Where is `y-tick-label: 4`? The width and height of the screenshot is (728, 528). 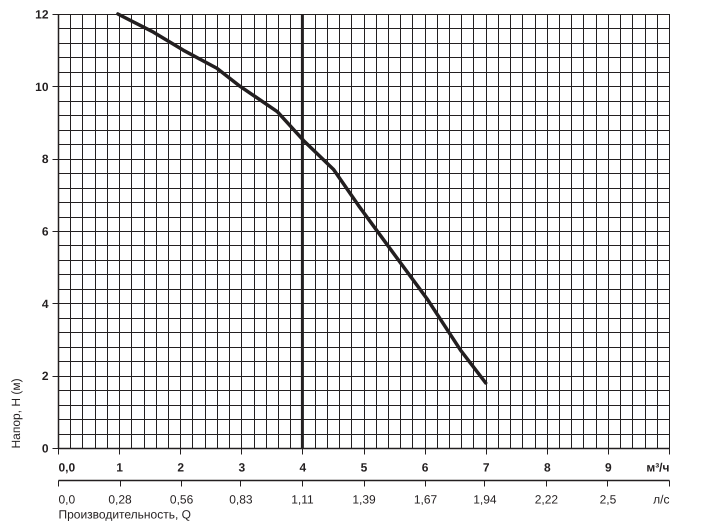
y-tick-label: 4 is located at coordinates (45, 303).